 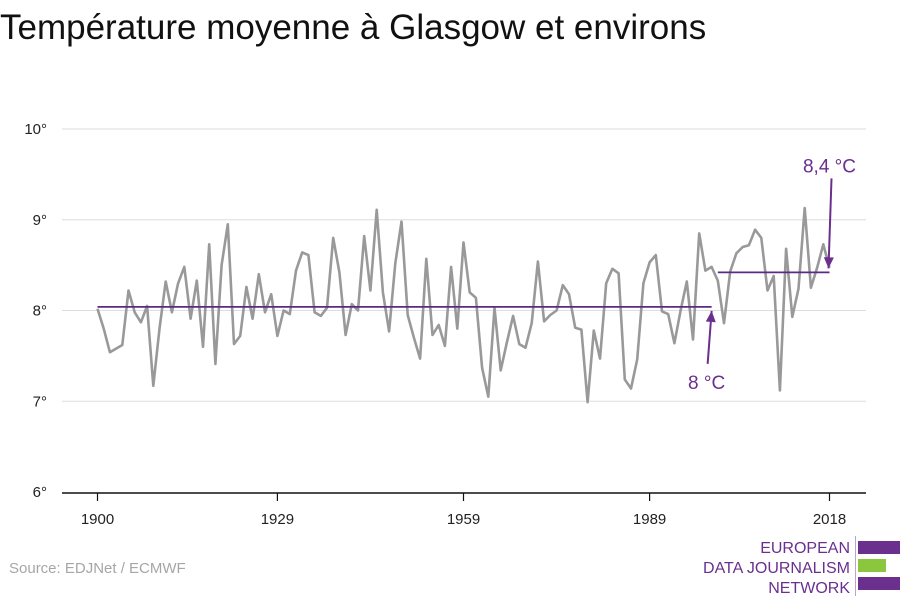 What do you see at coordinates (829, 166) in the screenshot?
I see `annotation-8-4c: 8,4 °C` at bounding box center [829, 166].